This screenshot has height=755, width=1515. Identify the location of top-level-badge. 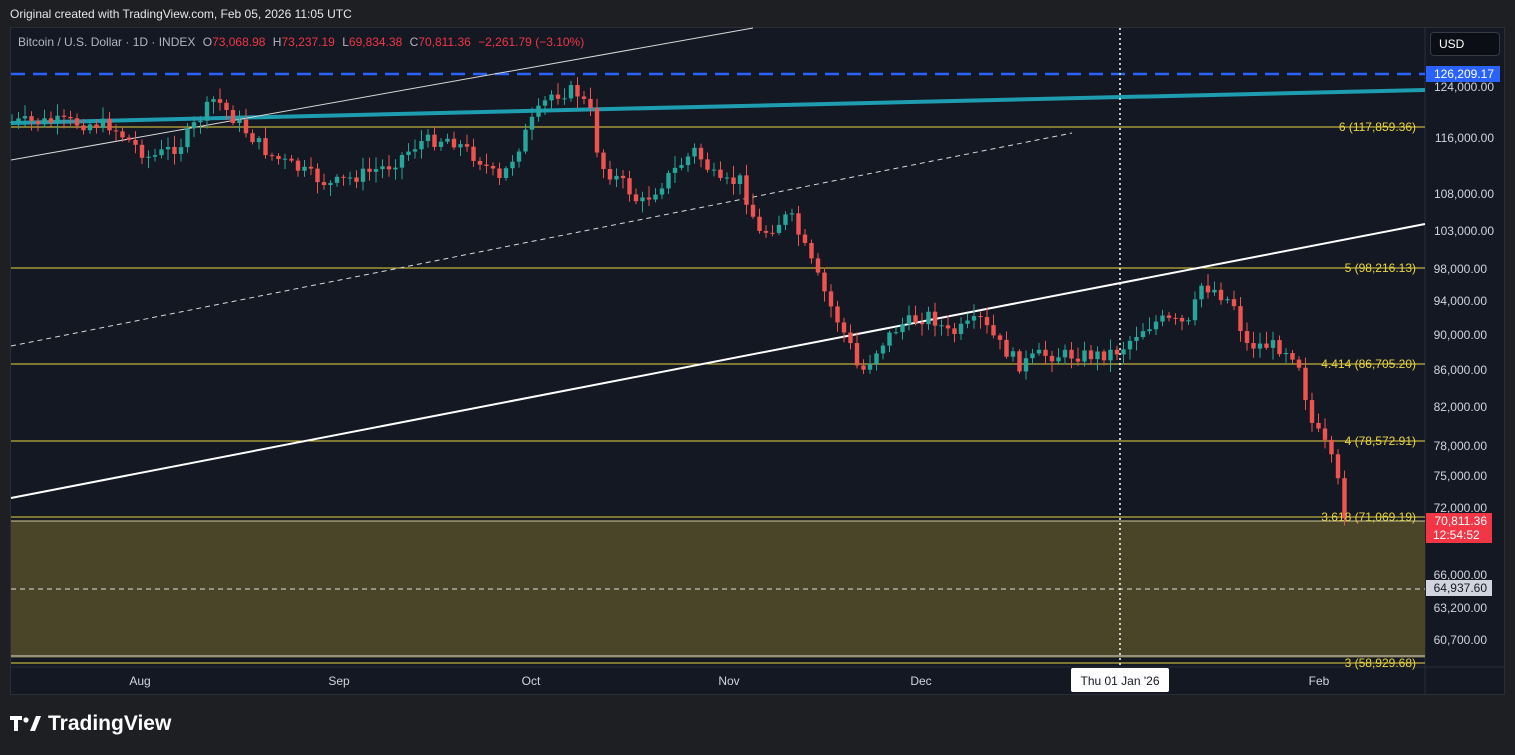
(1463, 74).